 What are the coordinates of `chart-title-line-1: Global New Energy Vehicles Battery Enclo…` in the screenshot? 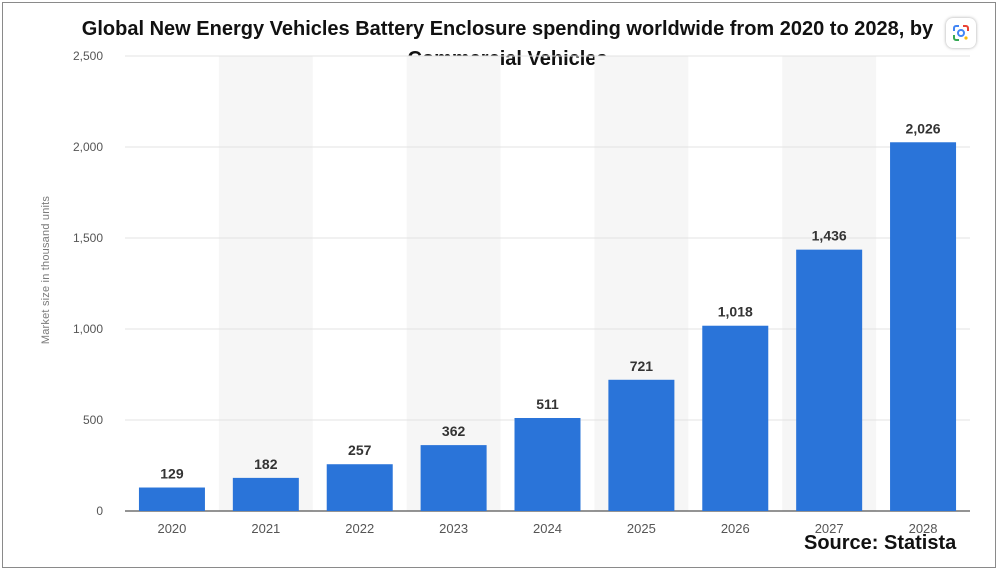 It's located at (507, 29).